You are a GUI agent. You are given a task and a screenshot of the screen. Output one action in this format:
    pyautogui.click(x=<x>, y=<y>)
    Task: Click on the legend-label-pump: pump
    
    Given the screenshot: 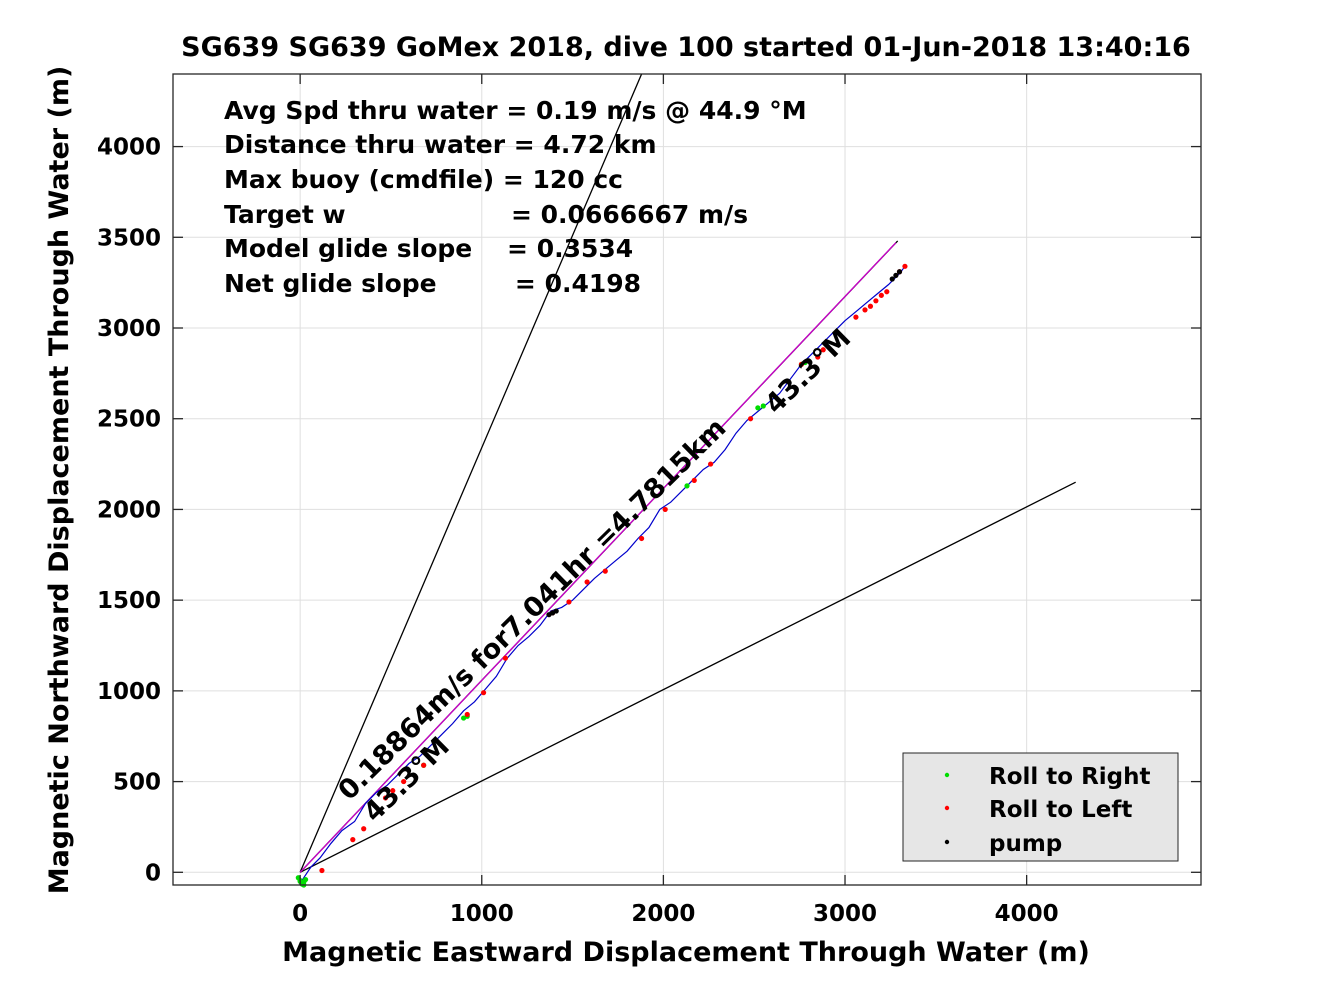 What is the action you would take?
    pyautogui.click(x=1025, y=844)
    